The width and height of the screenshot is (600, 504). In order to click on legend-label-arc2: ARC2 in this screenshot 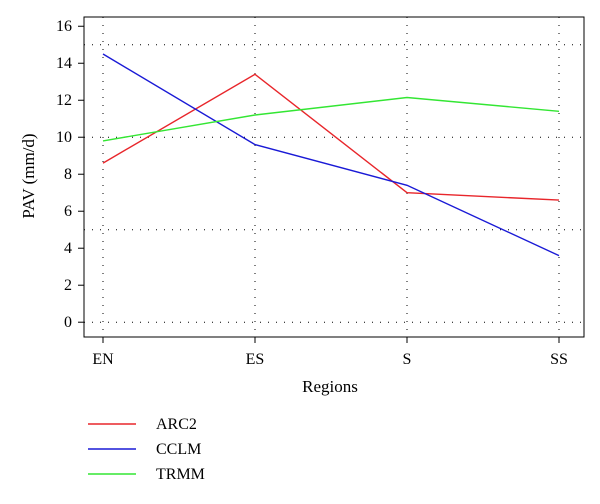, I will do `click(176, 424)`.